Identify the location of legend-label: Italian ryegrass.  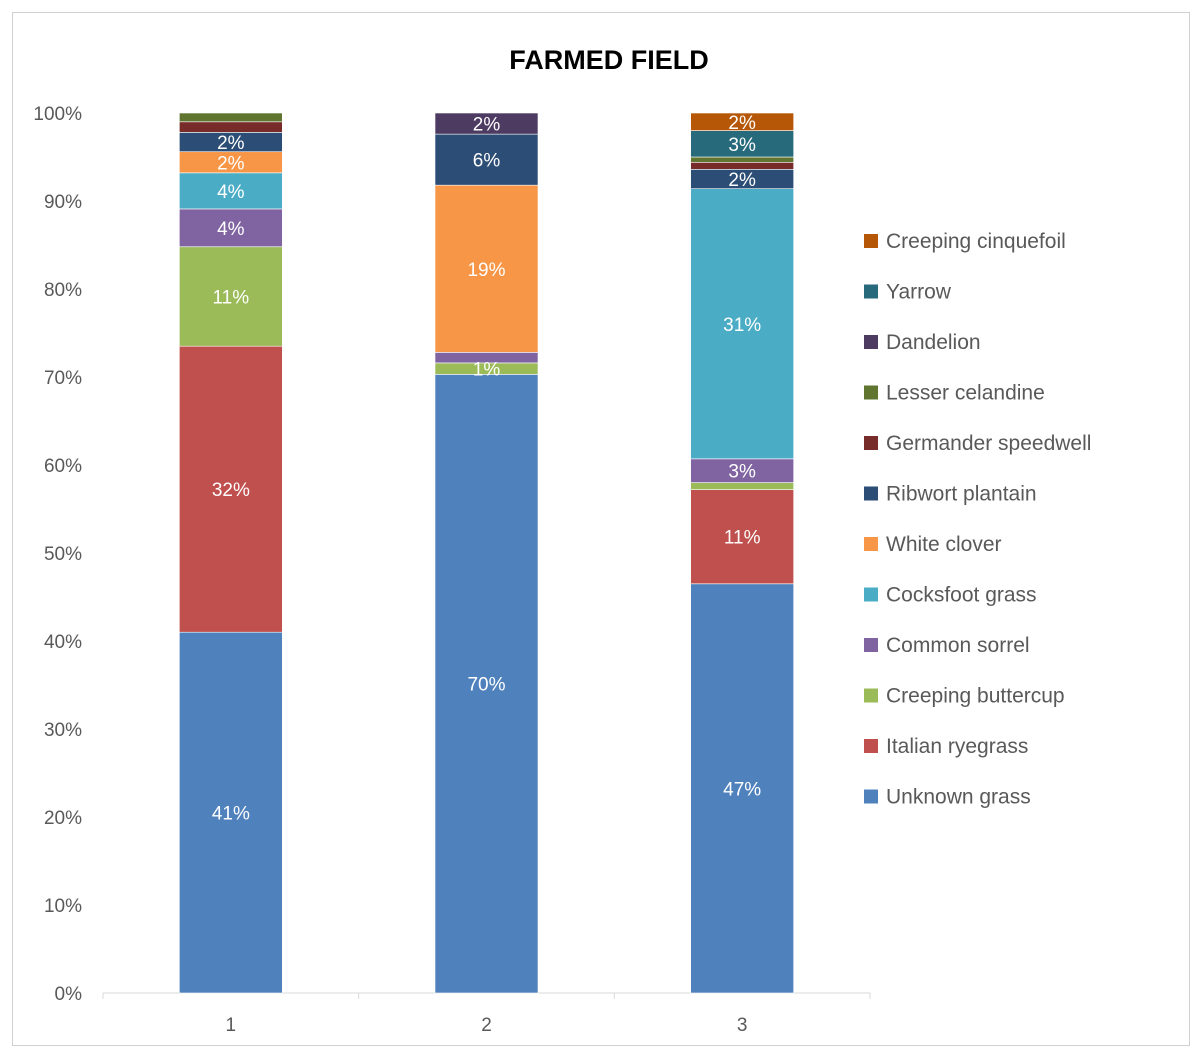
(957, 746).